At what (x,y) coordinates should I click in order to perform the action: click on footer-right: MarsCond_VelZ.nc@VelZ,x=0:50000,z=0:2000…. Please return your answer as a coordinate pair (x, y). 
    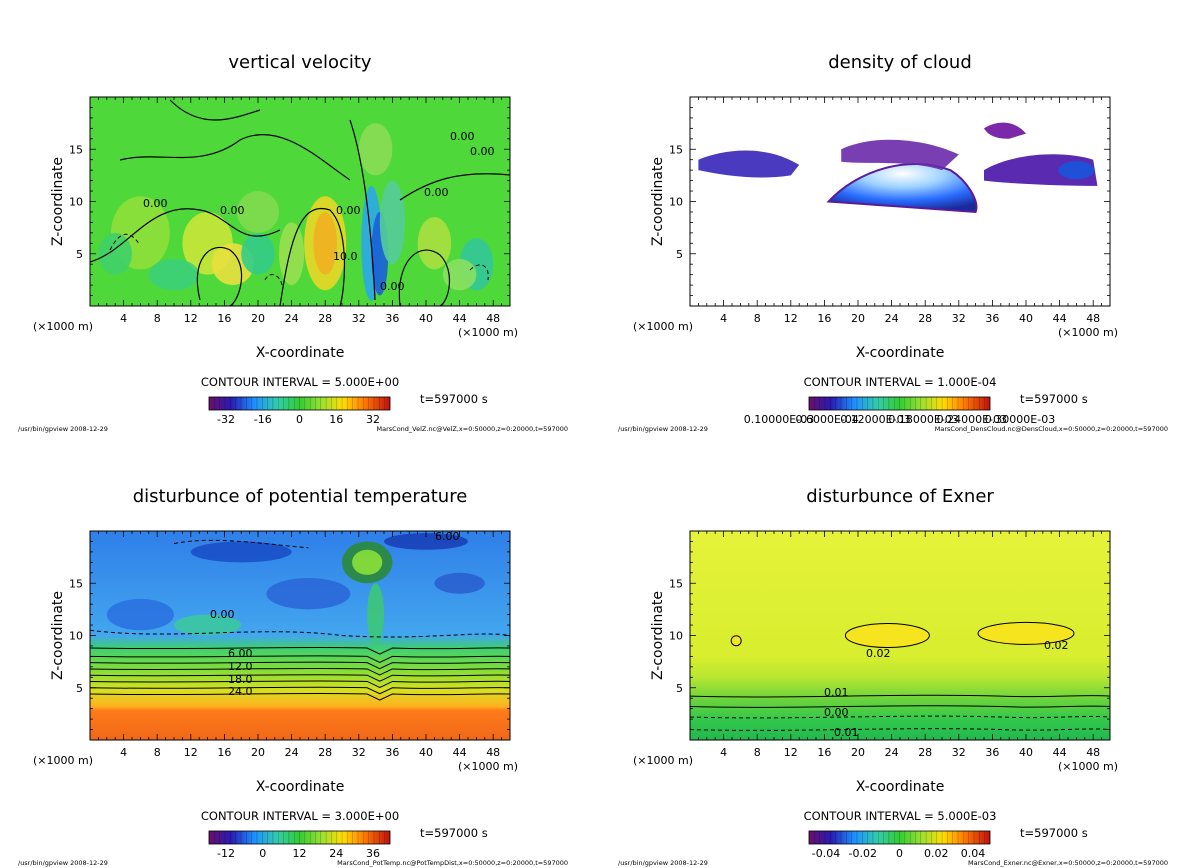
    Looking at the image, I should click on (472, 429).